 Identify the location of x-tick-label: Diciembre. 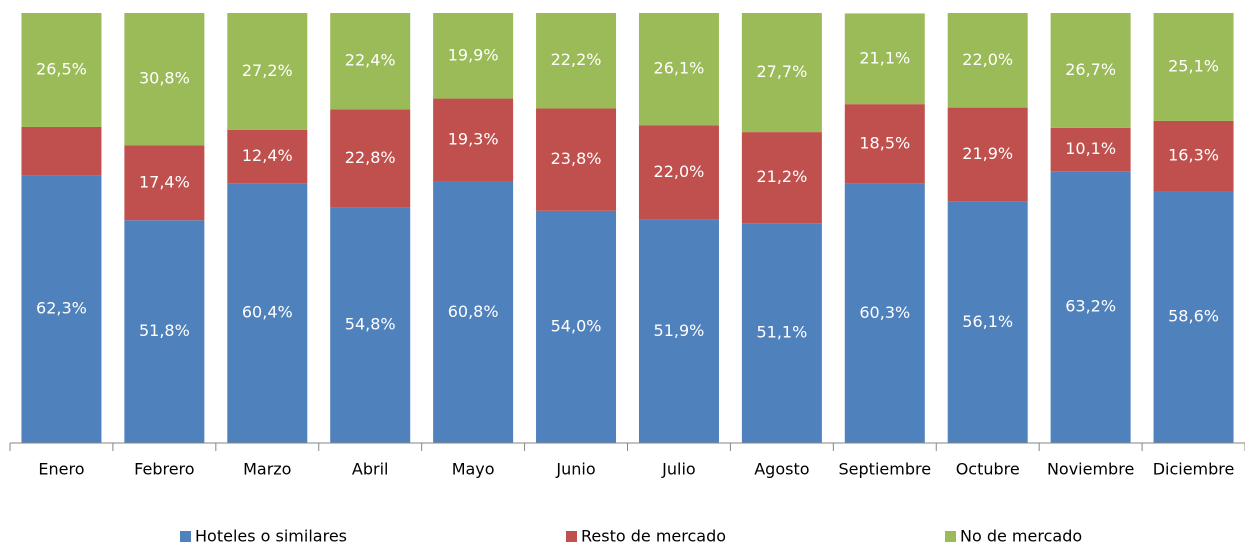
(1194, 469).